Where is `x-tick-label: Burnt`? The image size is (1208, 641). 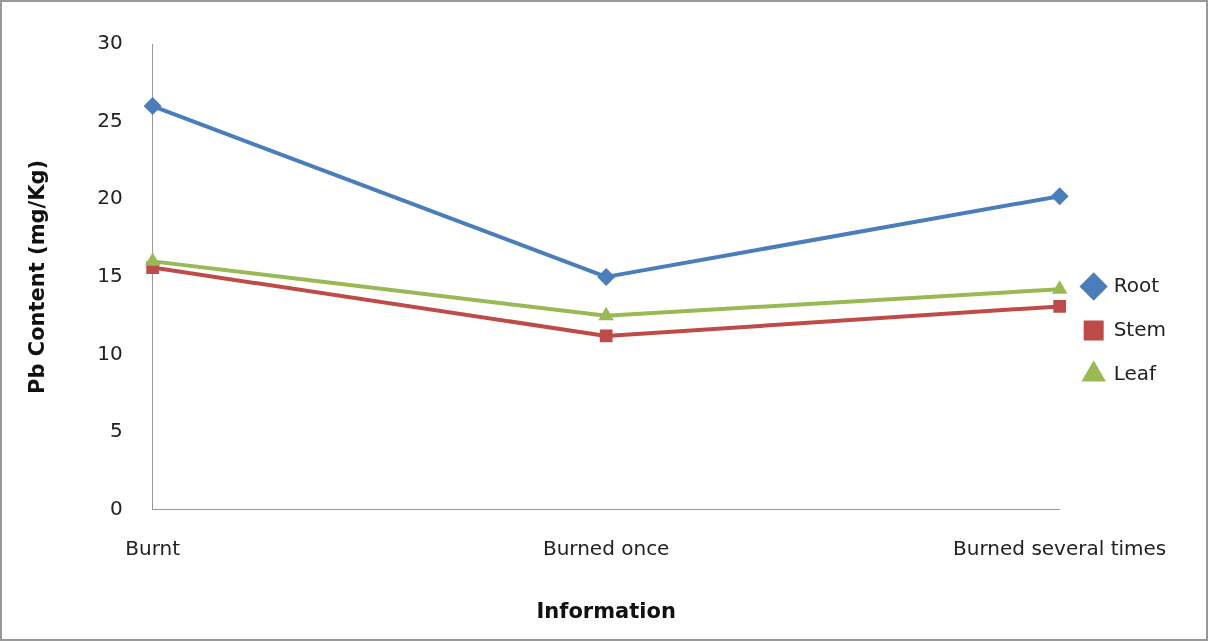
x-tick-label: Burnt is located at coordinates (153, 548).